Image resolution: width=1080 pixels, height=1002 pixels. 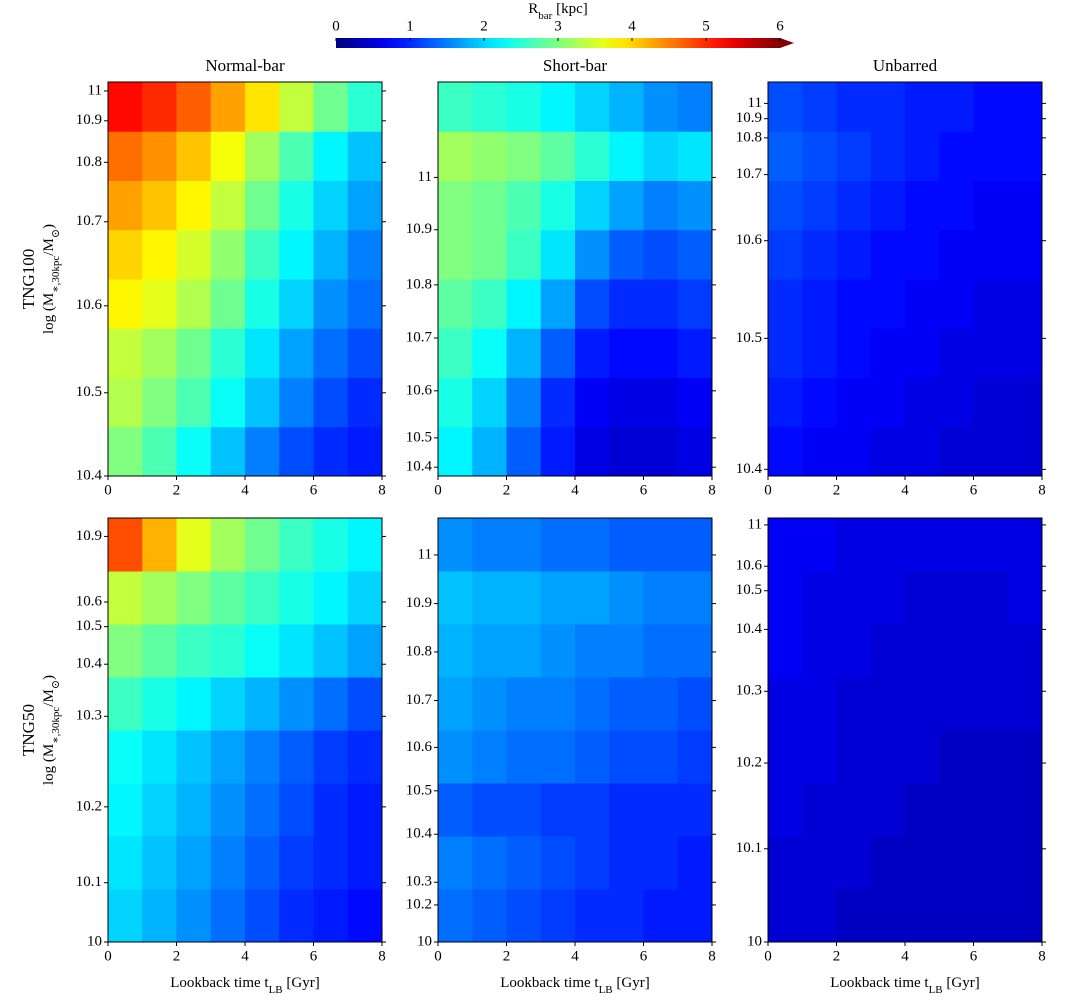 What do you see at coordinates (558, 26) in the screenshot?
I see `colorbar-tick-label: 3` at bounding box center [558, 26].